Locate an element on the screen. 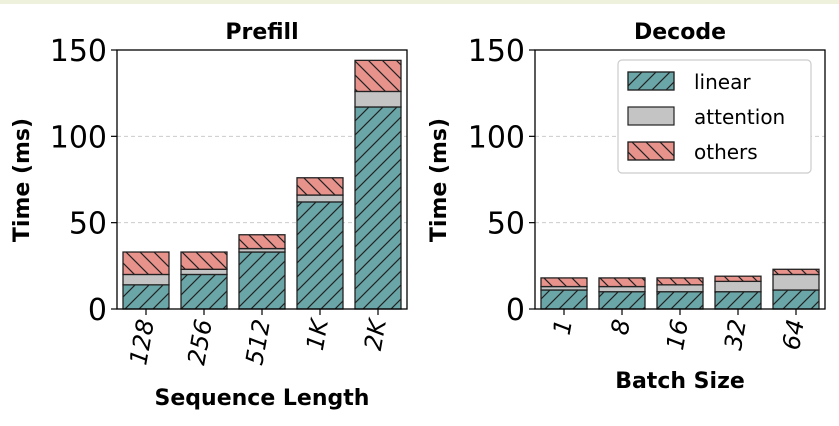 Image resolution: width=839 pixels, height=426 pixels. x-tick-label: 1 is located at coordinates (563, 327).